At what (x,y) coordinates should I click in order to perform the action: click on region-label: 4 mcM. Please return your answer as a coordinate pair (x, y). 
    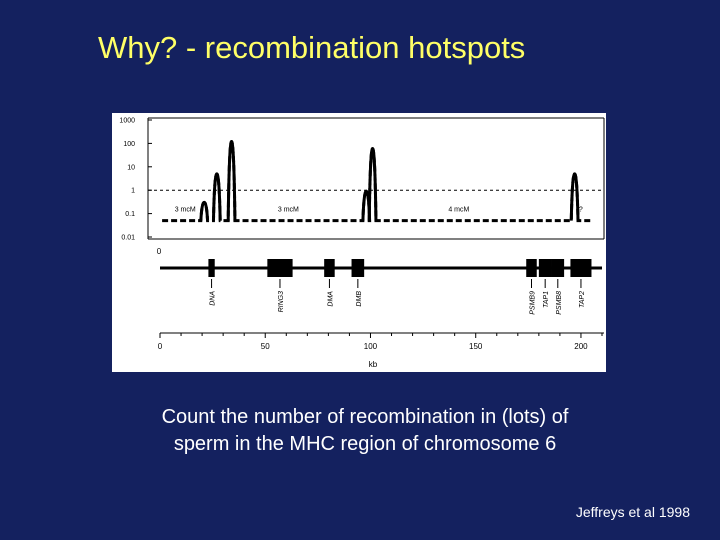
    Looking at the image, I should click on (458, 210).